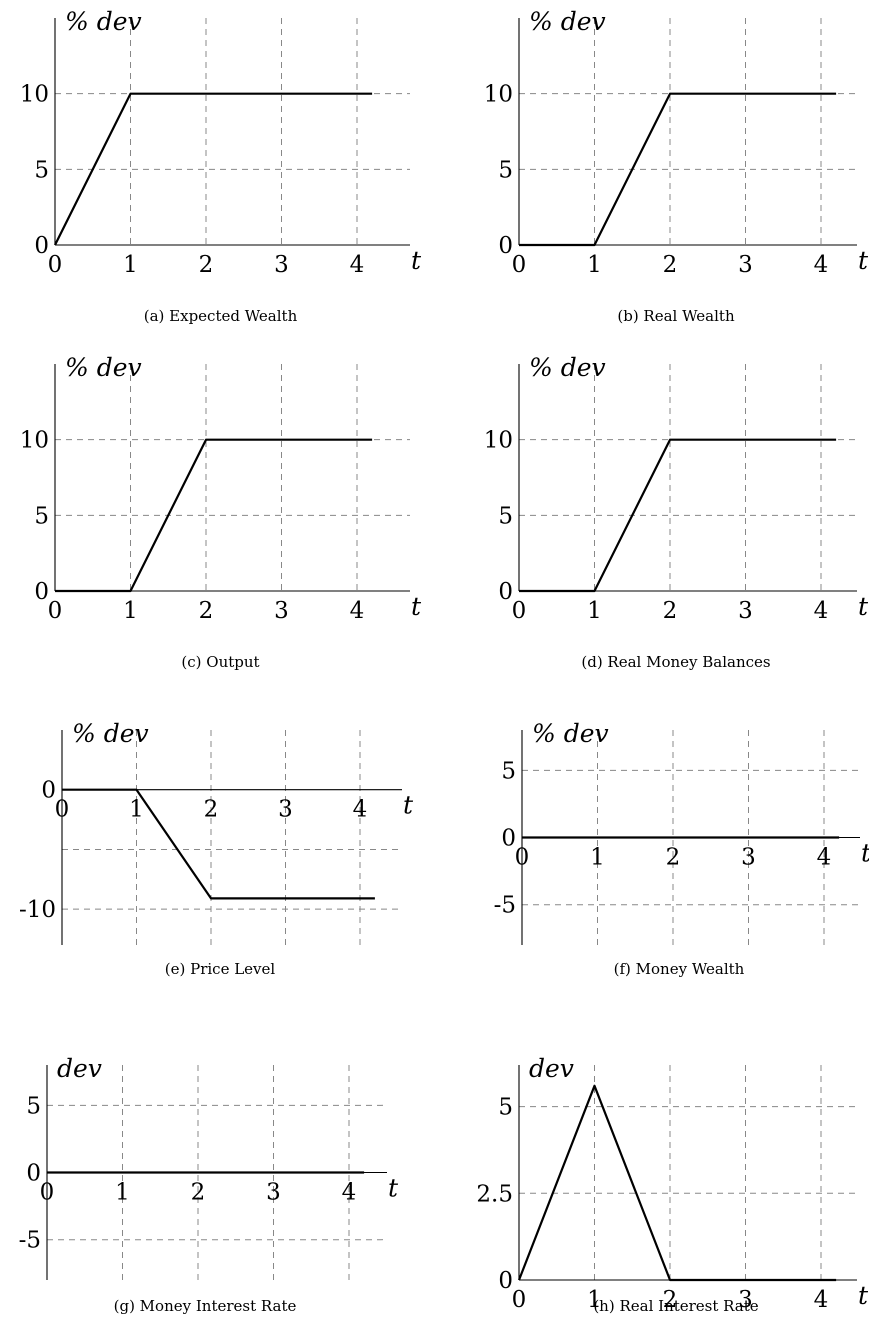  I want to click on y-tick-label-c: 10, so click(34, 441).